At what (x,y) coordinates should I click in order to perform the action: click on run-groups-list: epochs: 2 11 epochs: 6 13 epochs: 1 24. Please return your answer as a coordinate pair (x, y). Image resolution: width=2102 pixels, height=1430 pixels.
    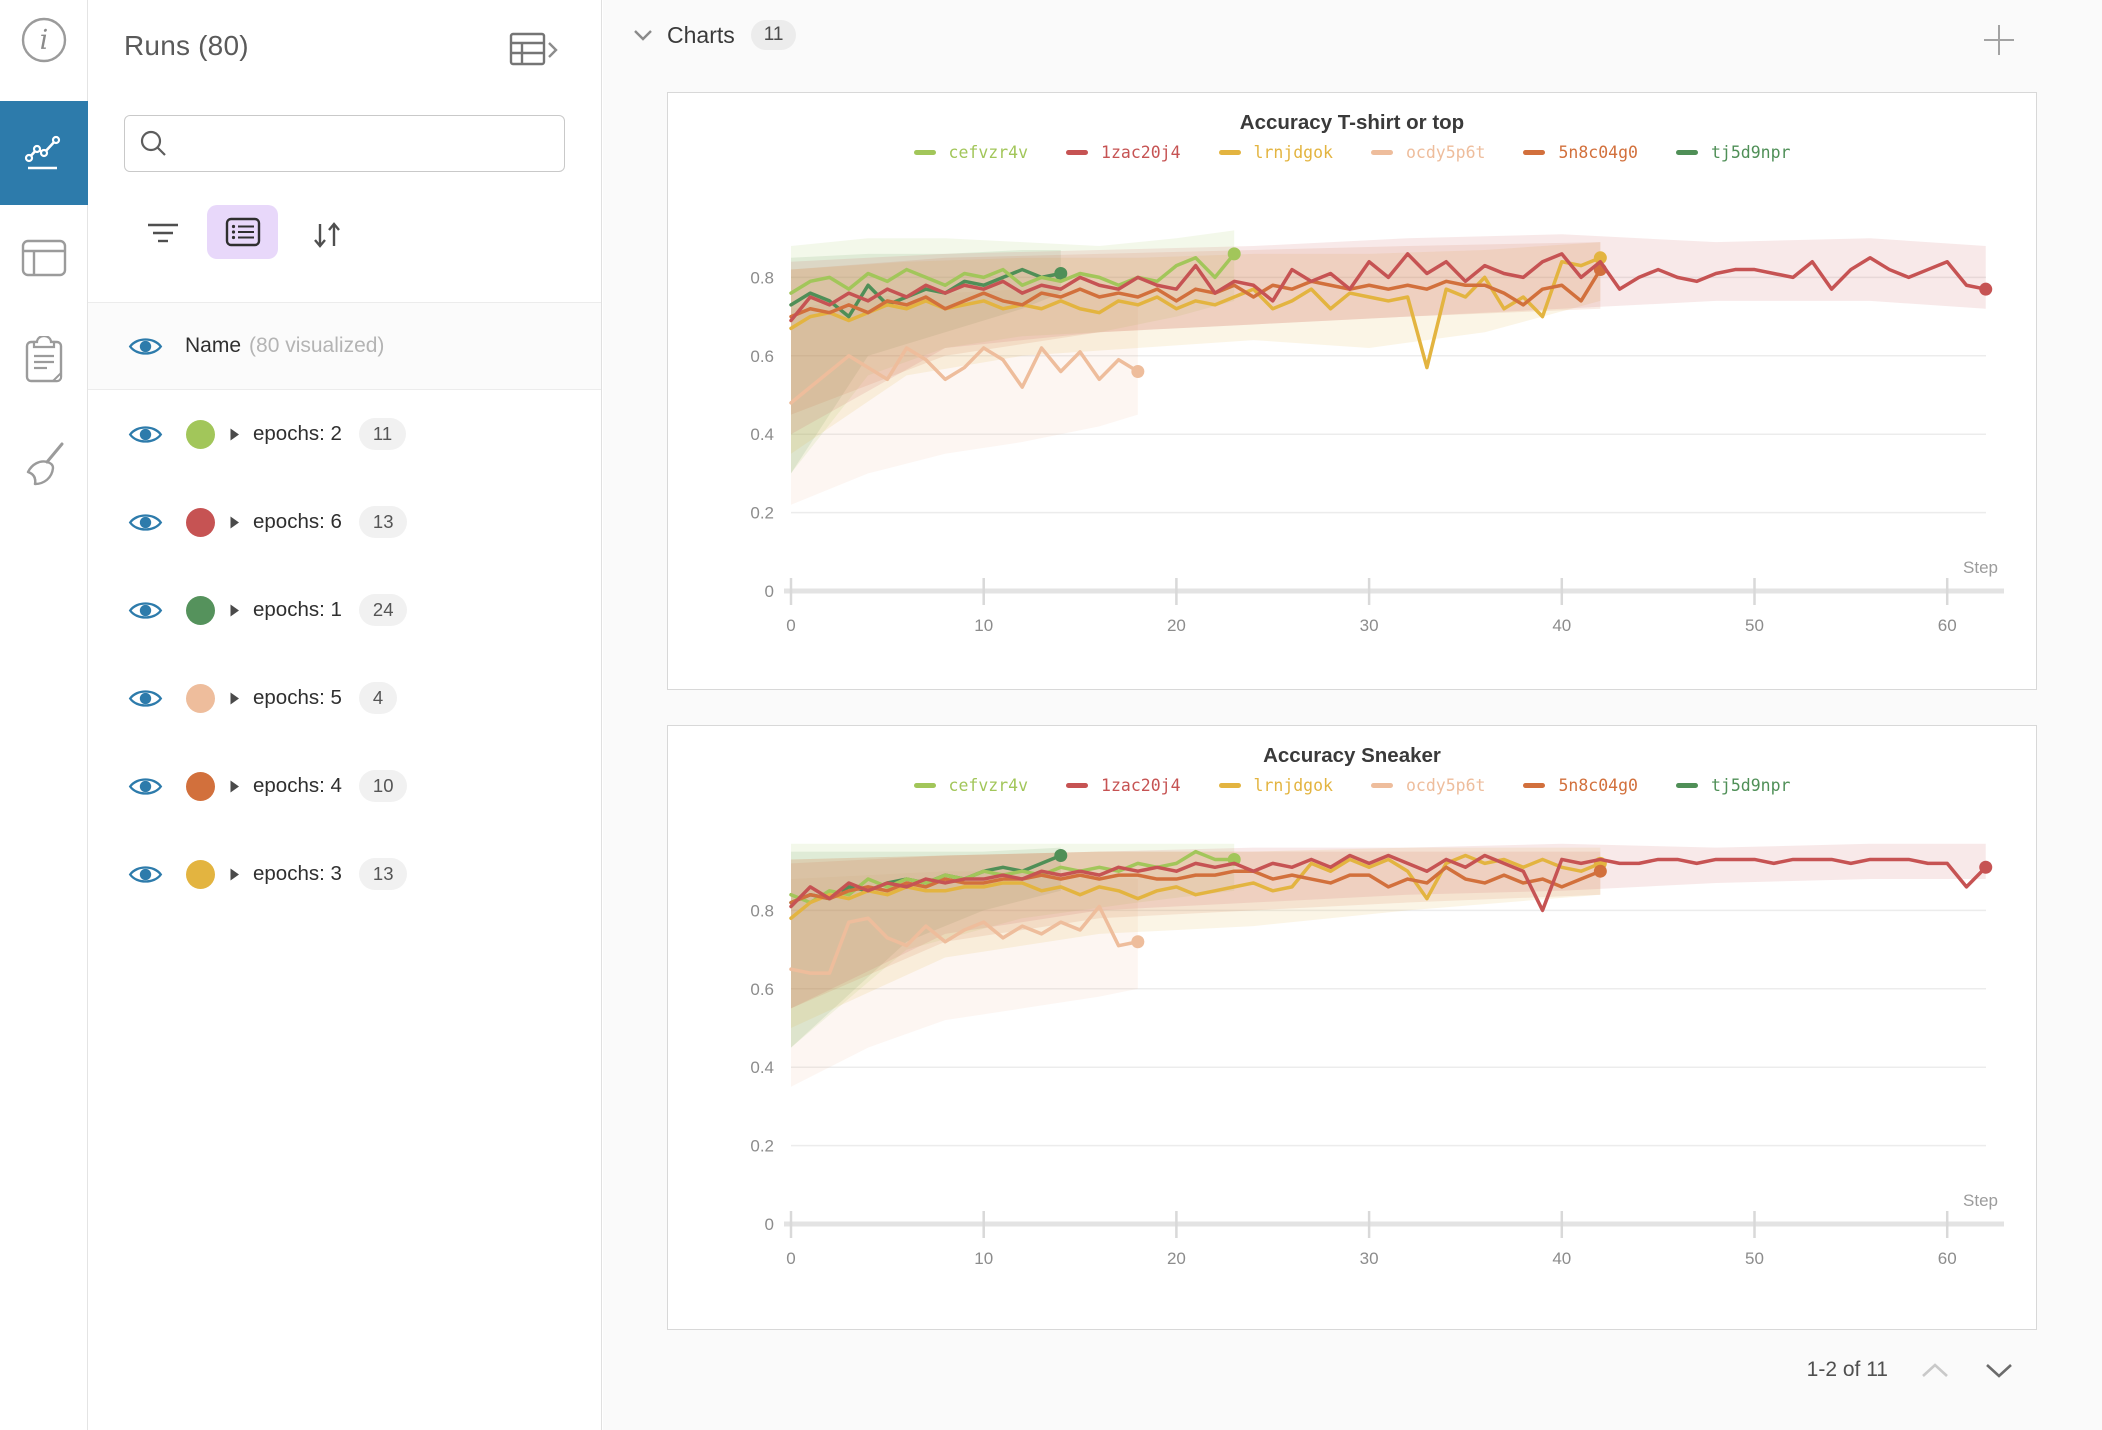
    Looking at the image, I should click on (344, 654).